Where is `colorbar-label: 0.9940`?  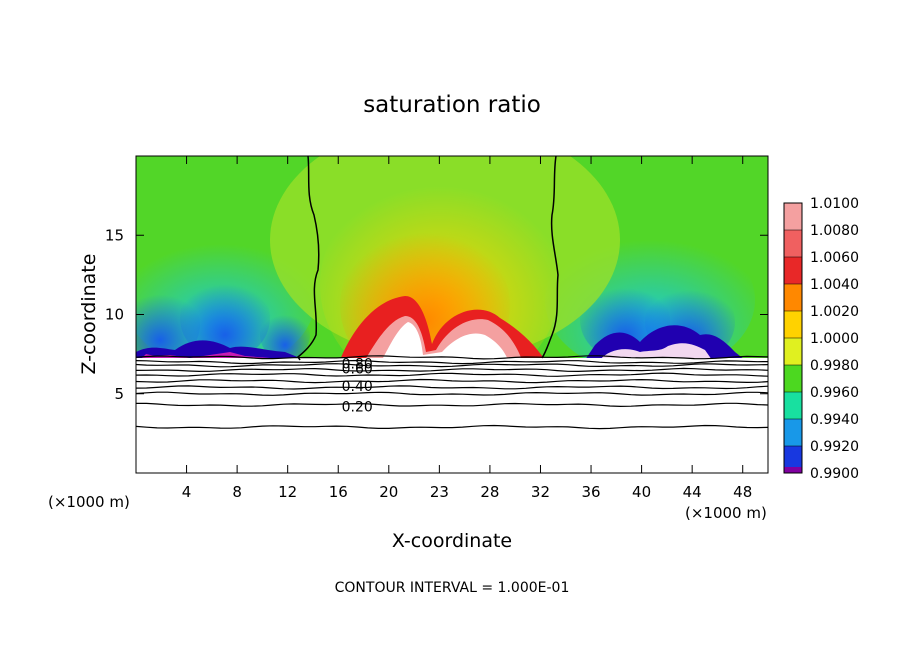
colorbar-label: 0.9940 is located at coordinates (834, 420).